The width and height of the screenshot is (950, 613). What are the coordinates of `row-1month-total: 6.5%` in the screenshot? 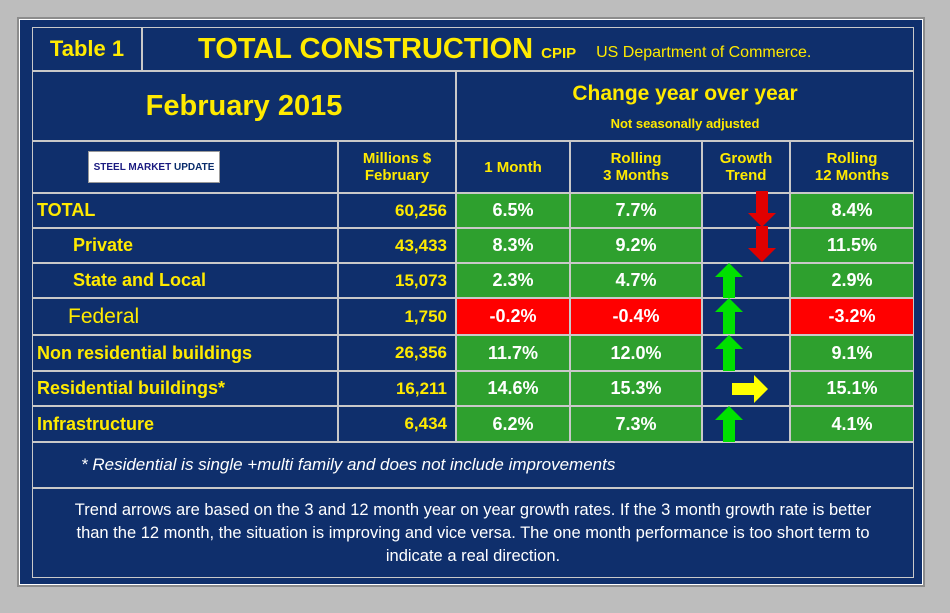 It's located at (513, 210).